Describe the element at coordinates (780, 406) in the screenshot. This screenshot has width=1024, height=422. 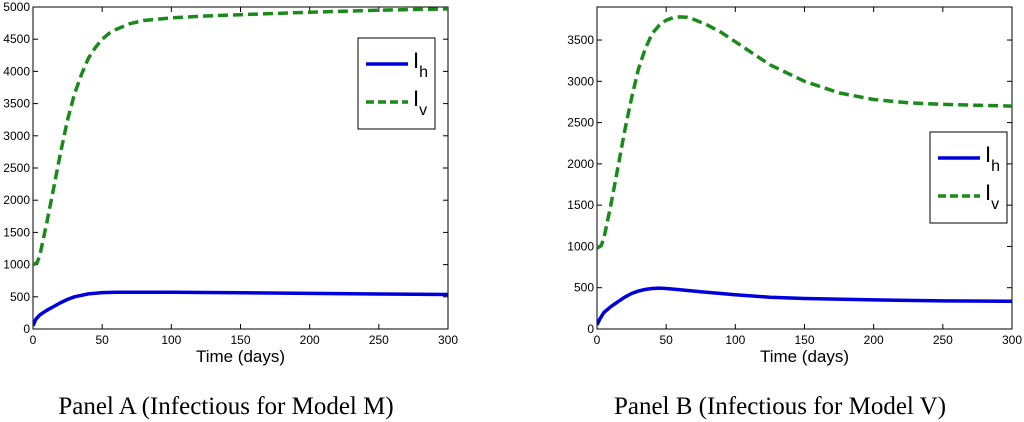
I see `caption-b: Panel B (Infectious for Model V)` at that location.